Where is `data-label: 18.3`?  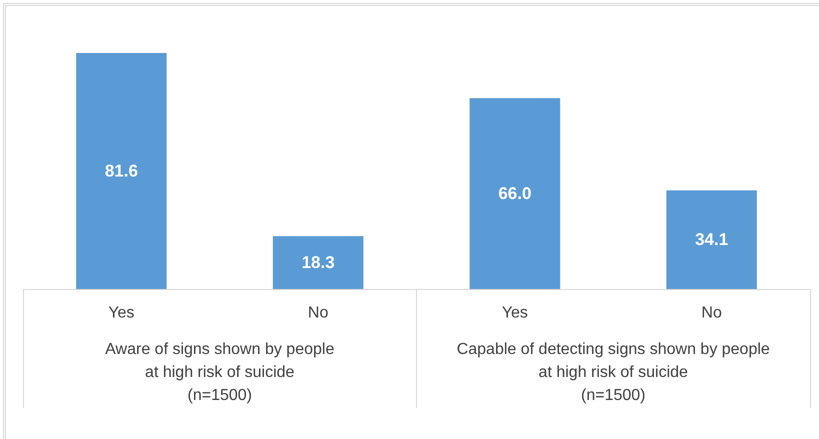 data-label: 18.3 is located at coordinates (318, 262).